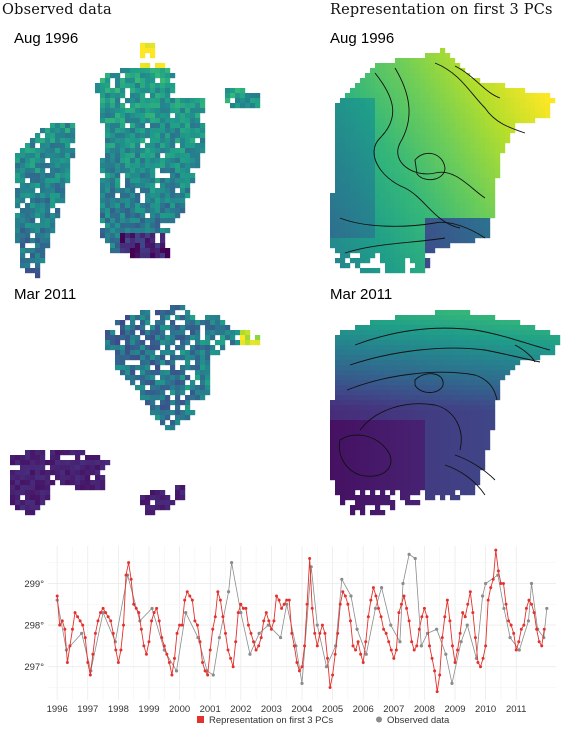 The height and width of the screenshot is (732, 570). I want to click on map-label-observed-aug-1996: Aug 1996, so click(46, 38).